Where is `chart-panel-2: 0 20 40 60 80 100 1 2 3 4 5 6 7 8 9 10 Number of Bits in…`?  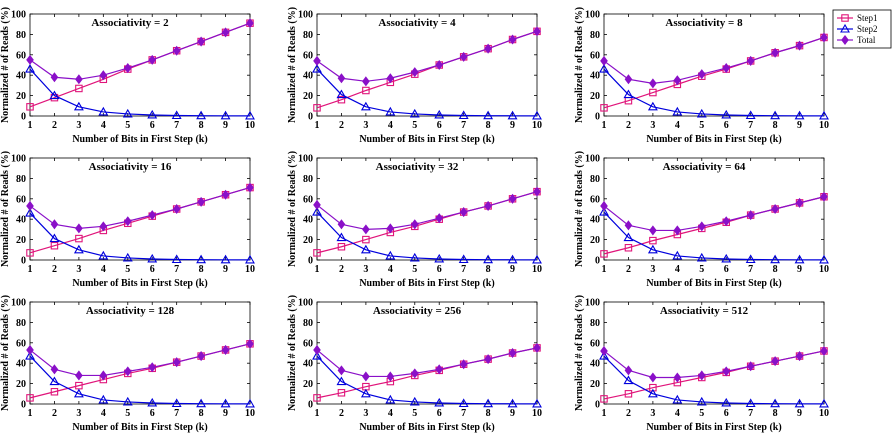 chart-panel-2: 0 20 40 60 80 100 1 2 3 4 5 6 7 8 9 10 Number of Bits in… is located at coordinates (414, 76).